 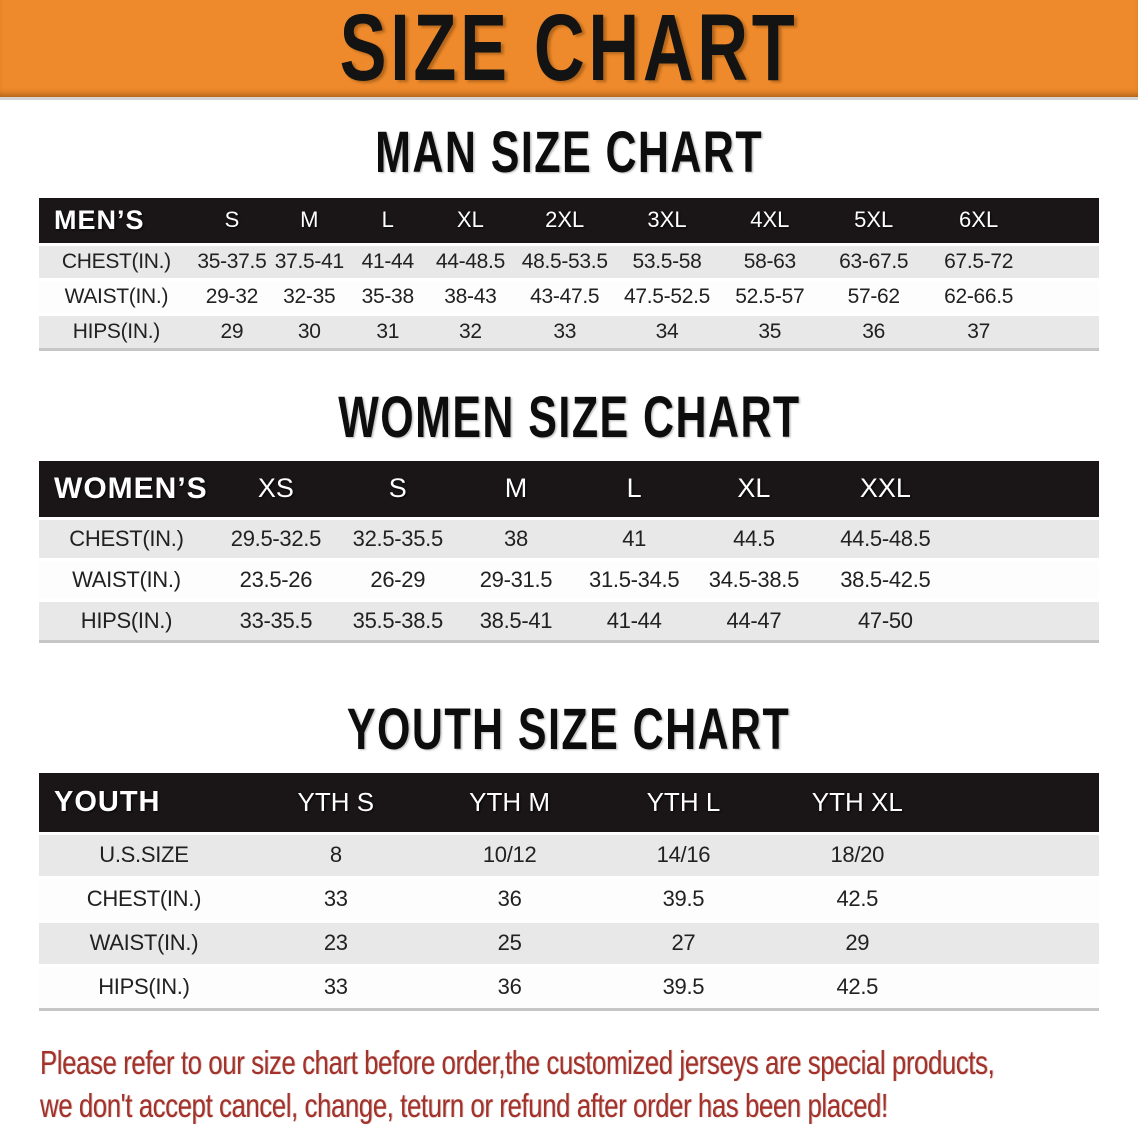 What do you see at coordinates (667, 295) in the screenshot?
I see `table-cell: 47.5-52.5` at bounding box center [667, 295].